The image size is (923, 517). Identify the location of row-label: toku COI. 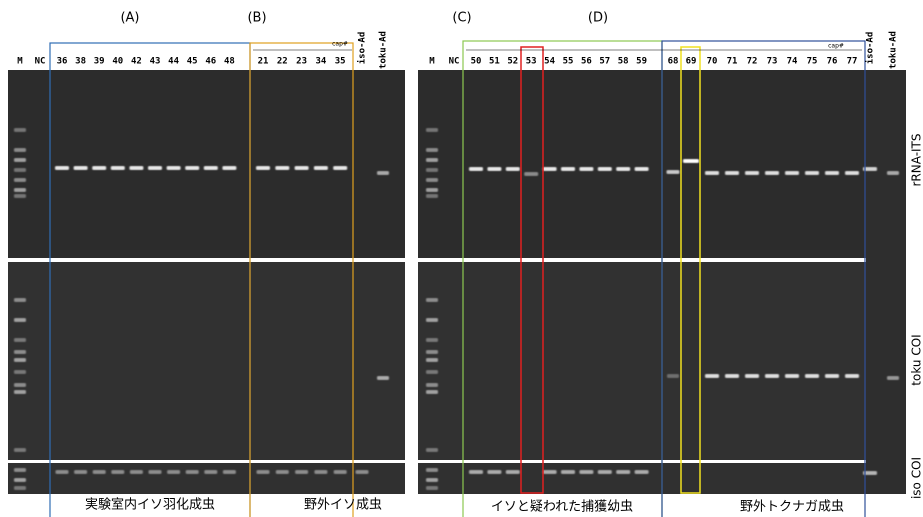
(916, 359).